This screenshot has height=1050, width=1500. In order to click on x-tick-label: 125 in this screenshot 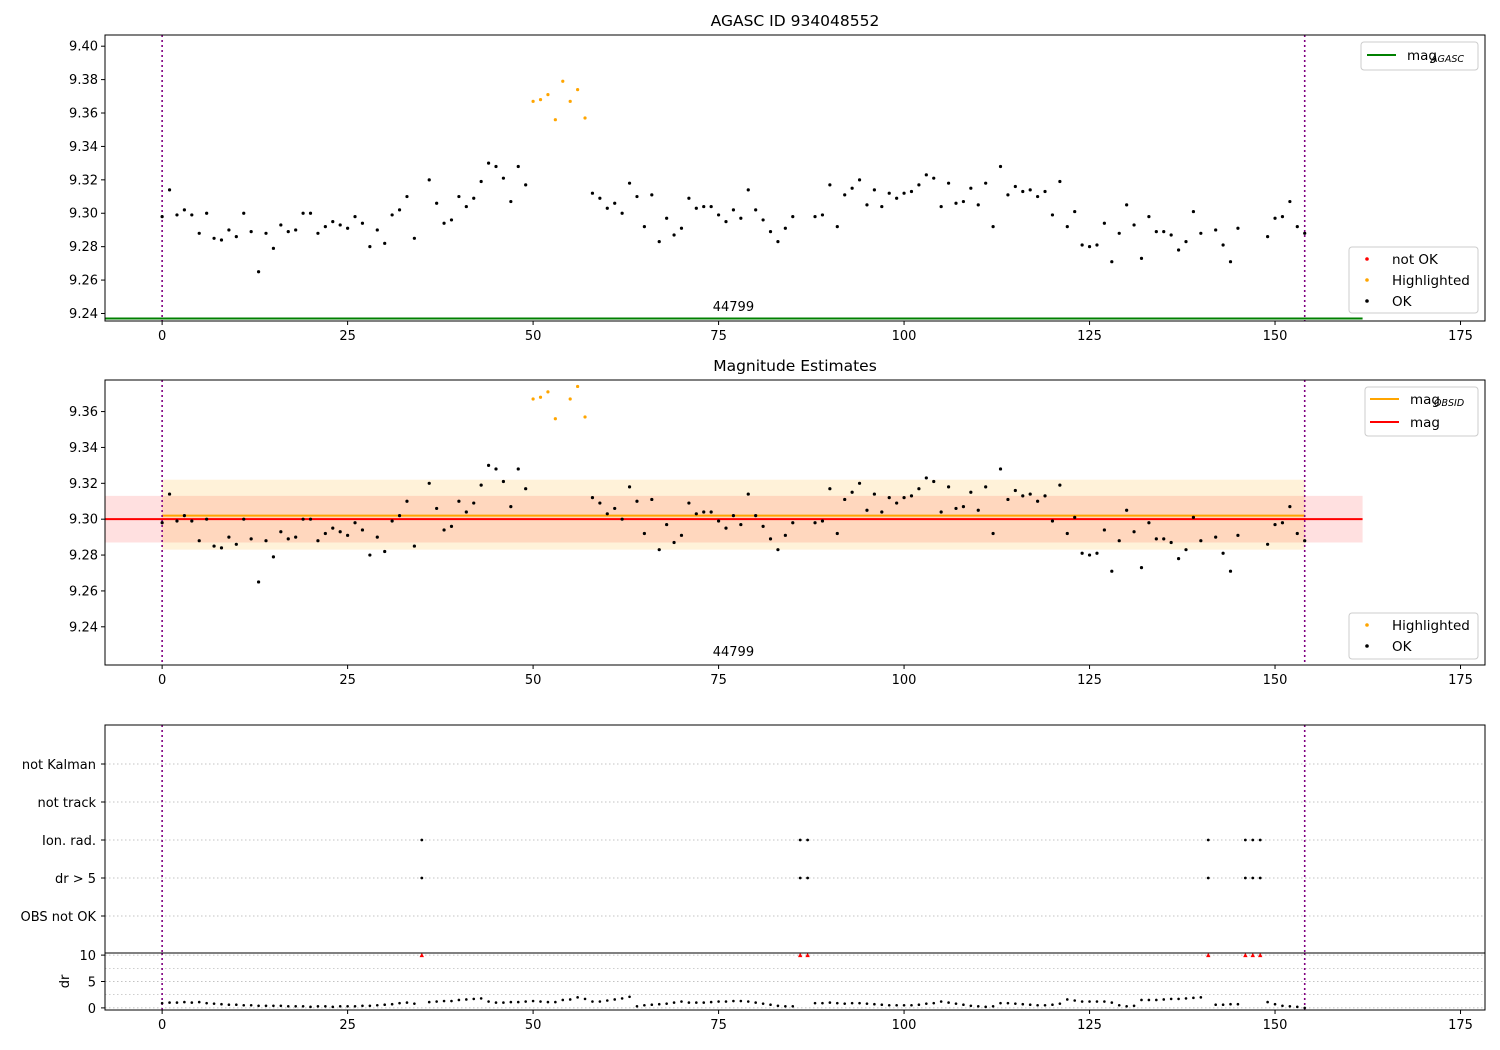, I will do `click(1089, 680)`.